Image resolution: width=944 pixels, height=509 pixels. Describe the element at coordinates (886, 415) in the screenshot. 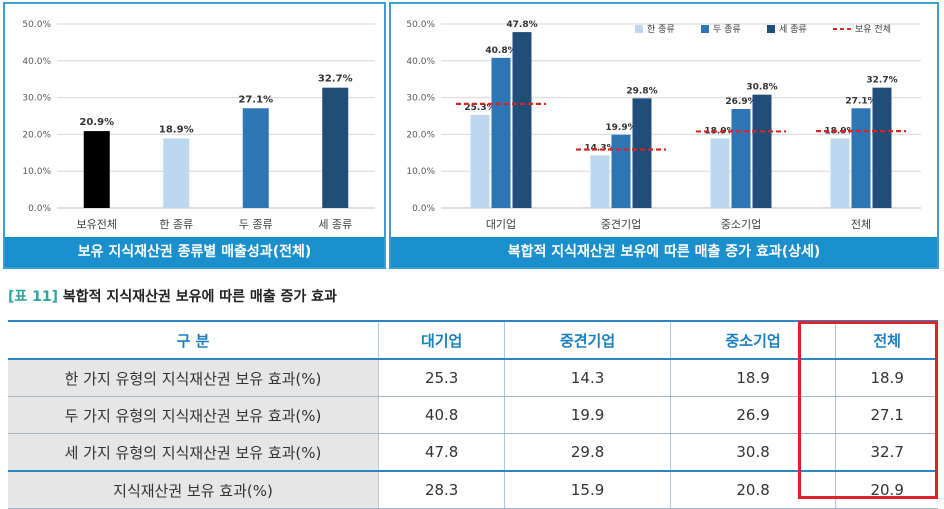

I see `table-cell: 27.1` at that location.